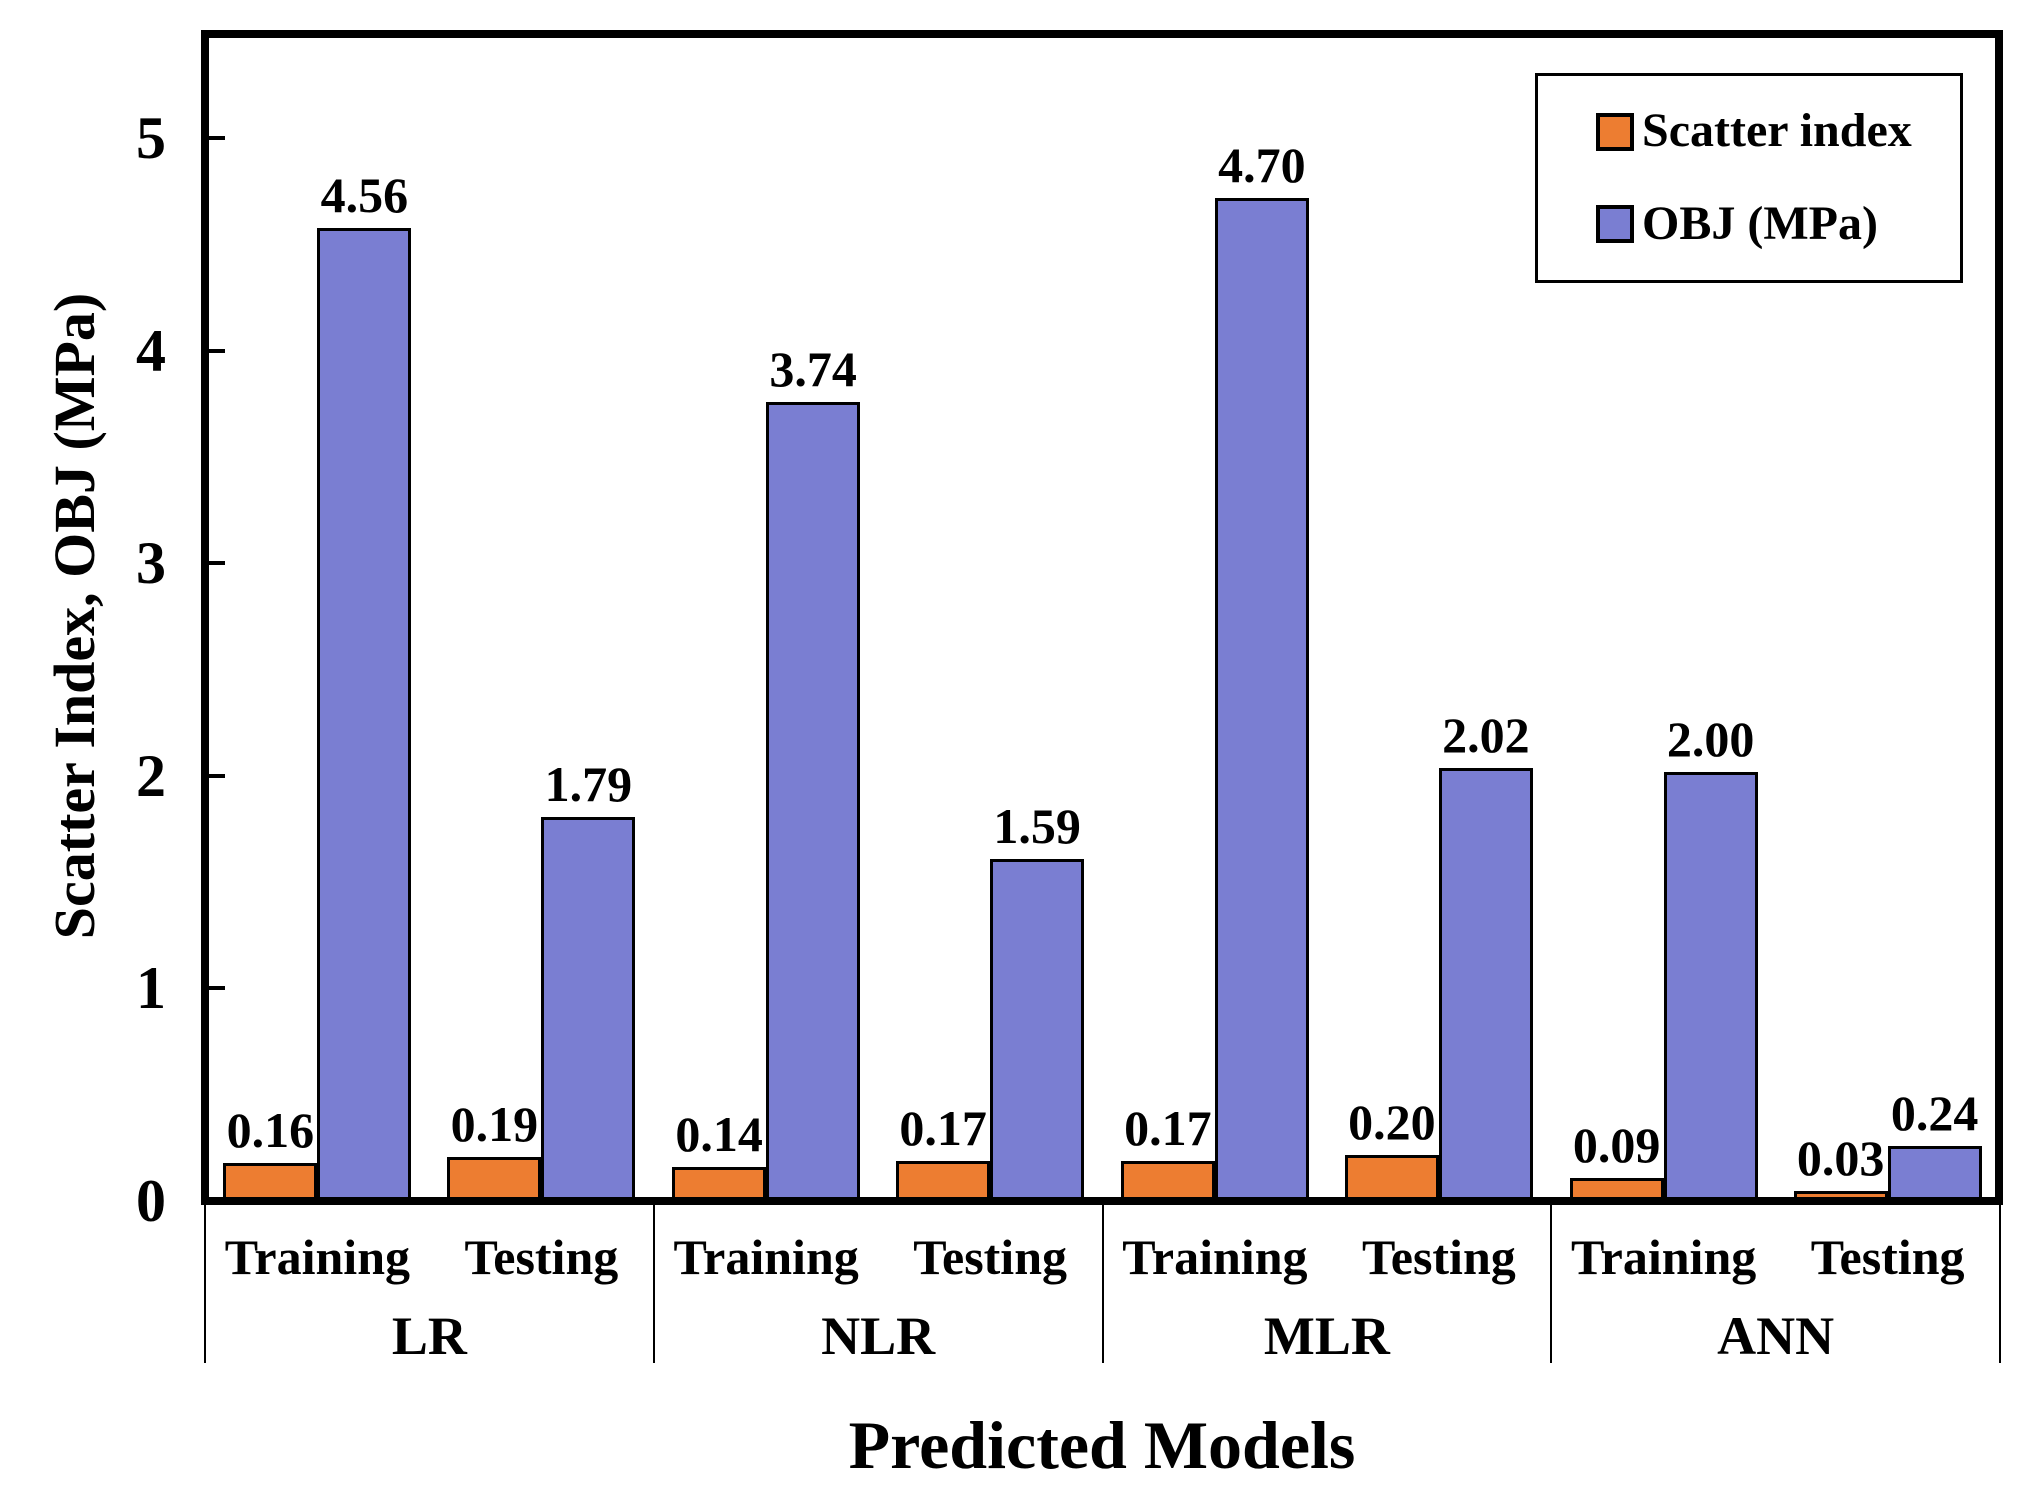 The image size is (2024, 1496). Describe the element at coordinates (494, 1123) in the screenshot. I see `bar-value-label: 0.19` at that location.